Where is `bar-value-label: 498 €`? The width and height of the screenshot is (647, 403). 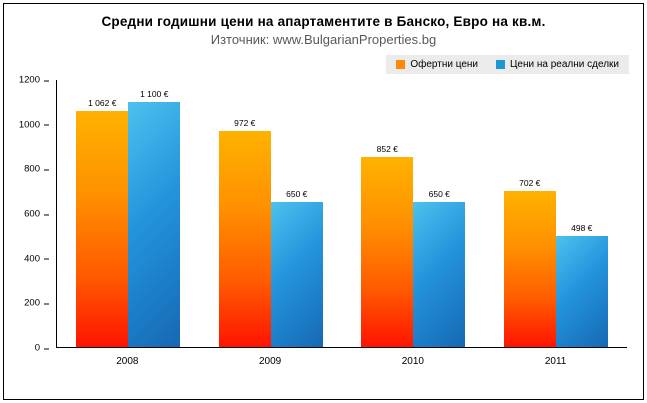 bar-value-label: 498 € is located at coordinates (582, 228).